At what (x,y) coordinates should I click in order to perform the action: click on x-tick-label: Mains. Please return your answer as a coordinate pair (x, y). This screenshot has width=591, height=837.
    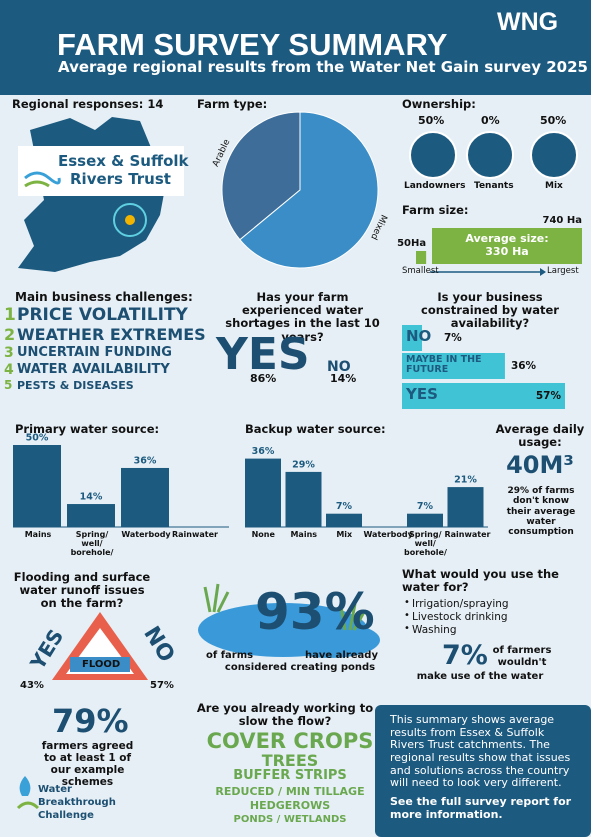
    Looking at the image, I should click on (304, 534).